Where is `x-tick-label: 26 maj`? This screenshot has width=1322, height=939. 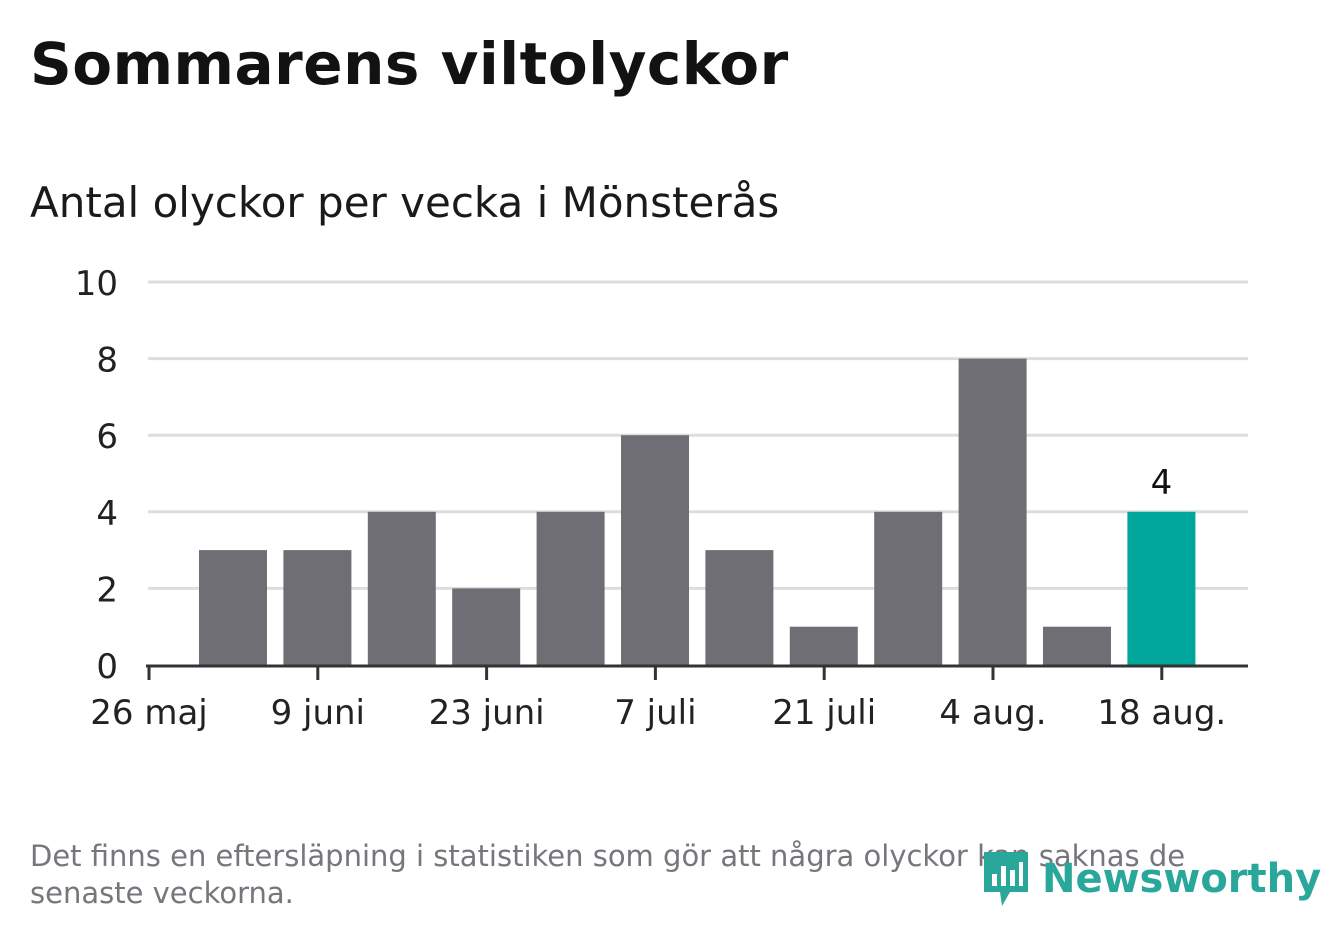 x-tick-label: 26 maj is located at coordinates (148, 713).